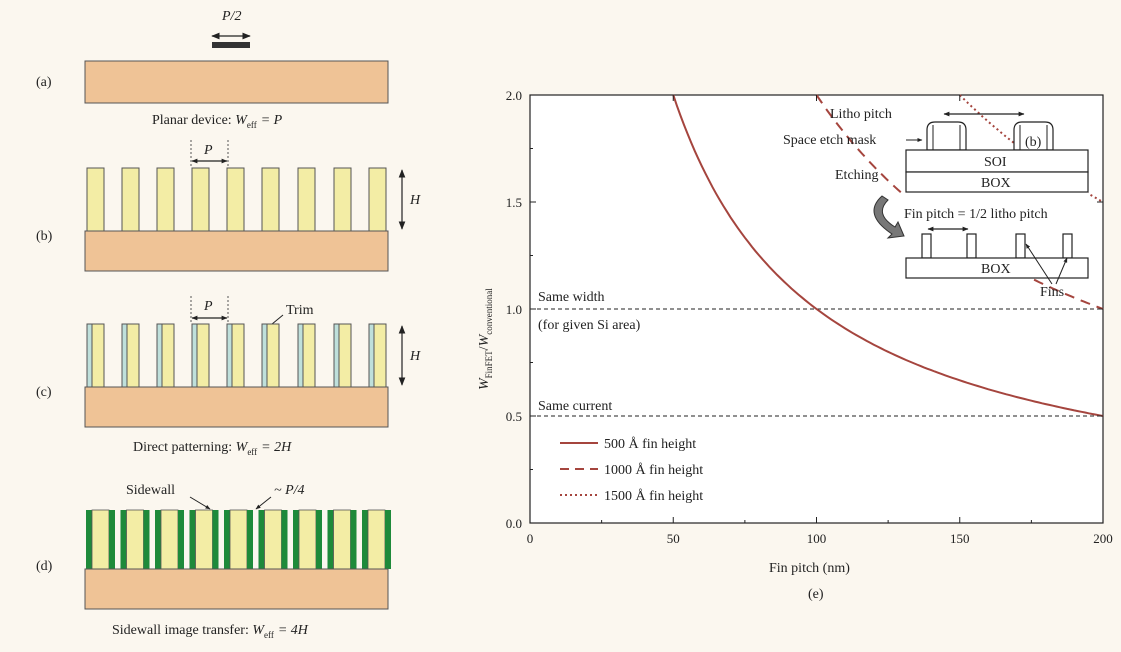 This screenshot has width=1121, height=652. What do you see at coordinates (217, 121) in the screenshot?
I see `planar-caption: Planar device: Weff = P` at bounding box center [217, 121].